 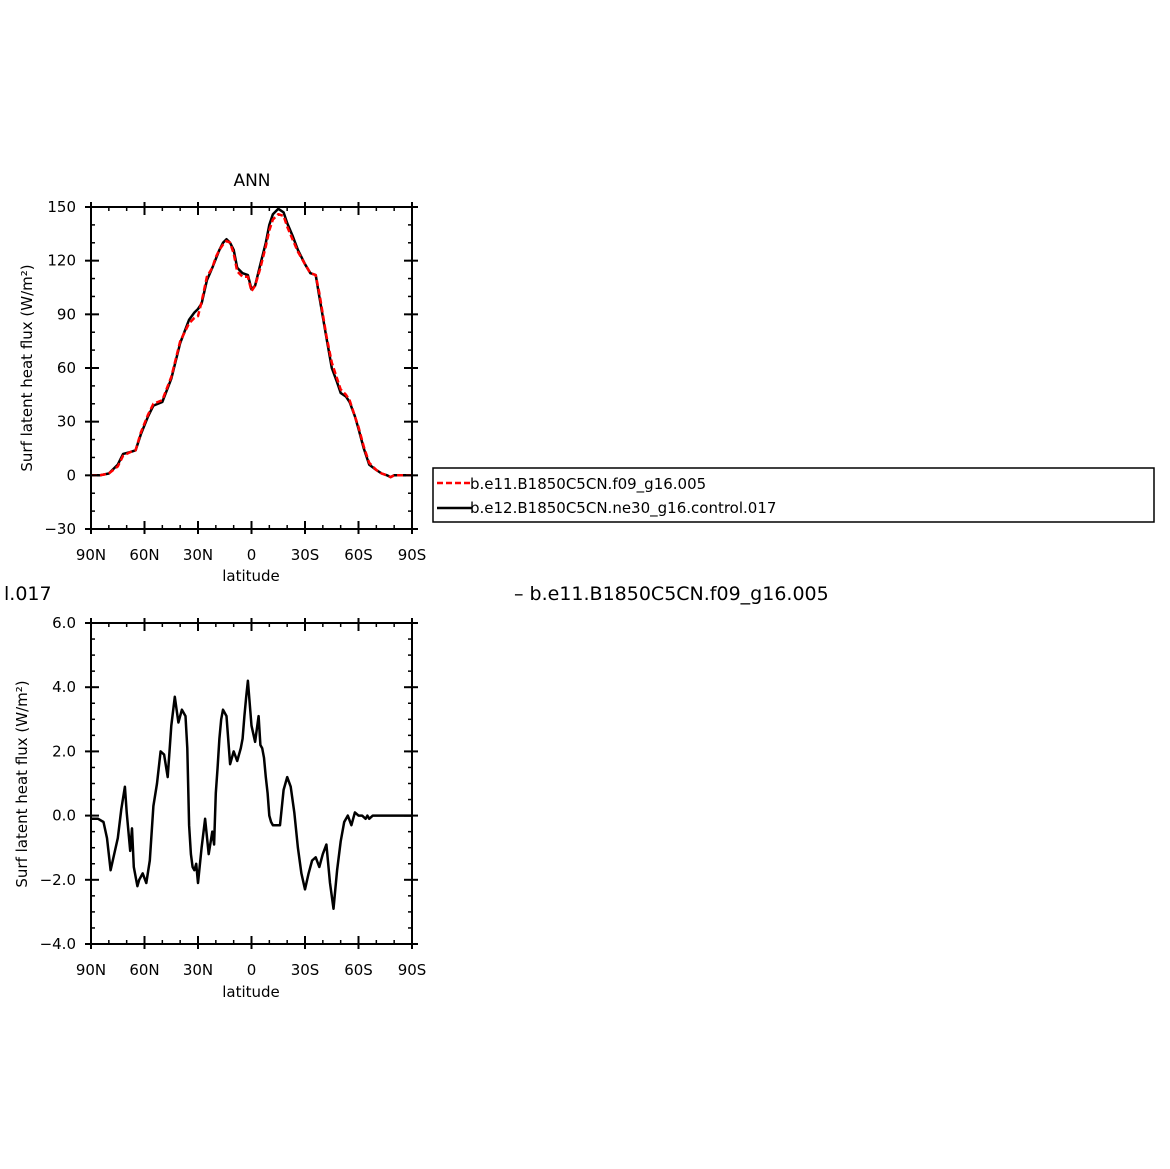 I want to click on legend-entry-0: b.e11.B1850C5CN.f09_g16.005, so click(x=588, y=484).